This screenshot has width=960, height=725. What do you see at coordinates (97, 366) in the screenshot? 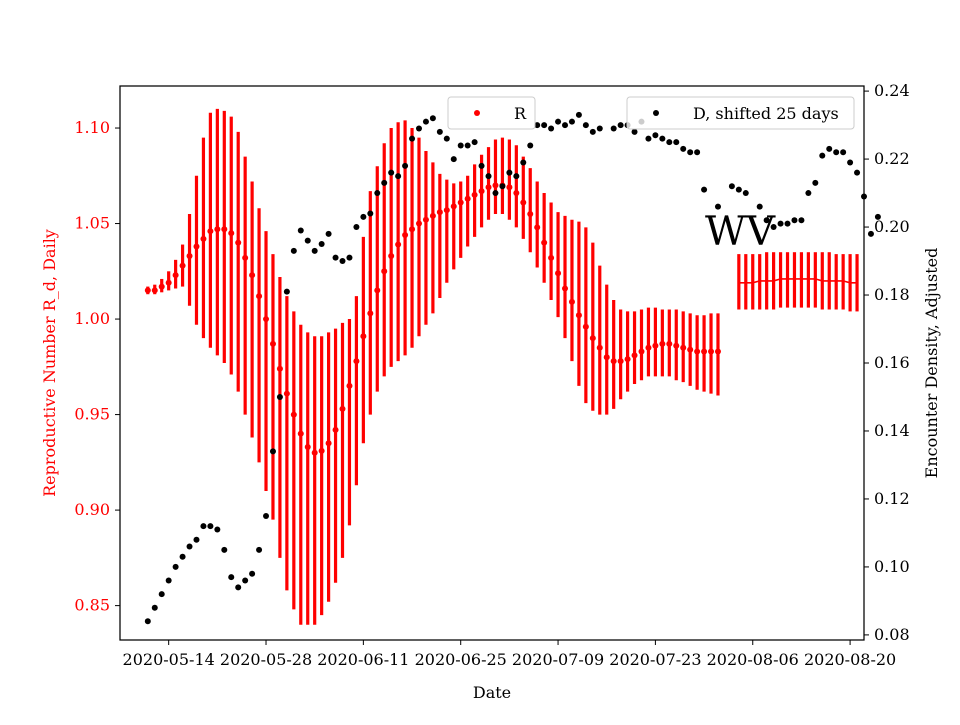
I see `y-left-axis-ticks: 0.85 0.90 0.95 1.00 1.05 1.10` at bounding box center [97, 366].